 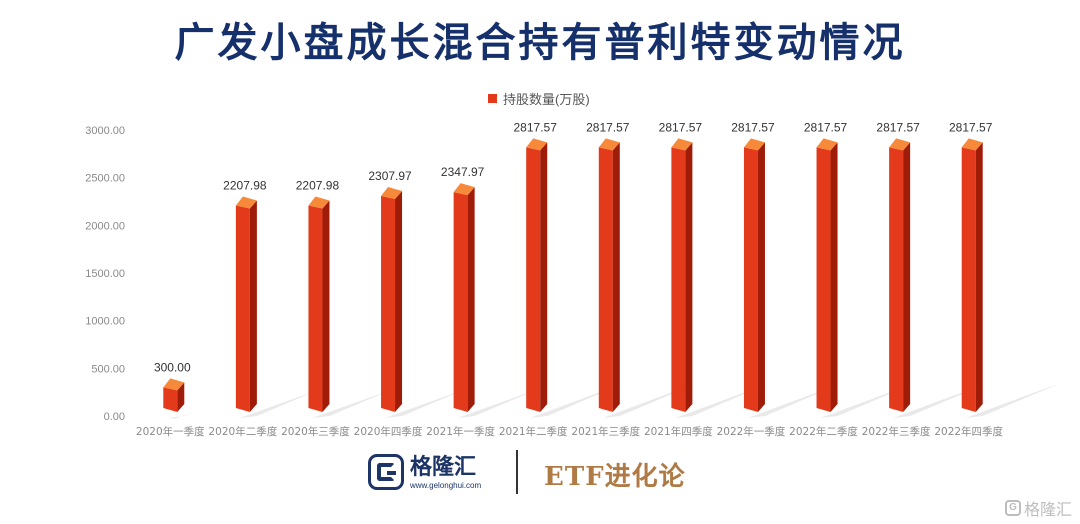 I want to click on x-tick-label: 2022年四季度, so click(x=968, y=431).